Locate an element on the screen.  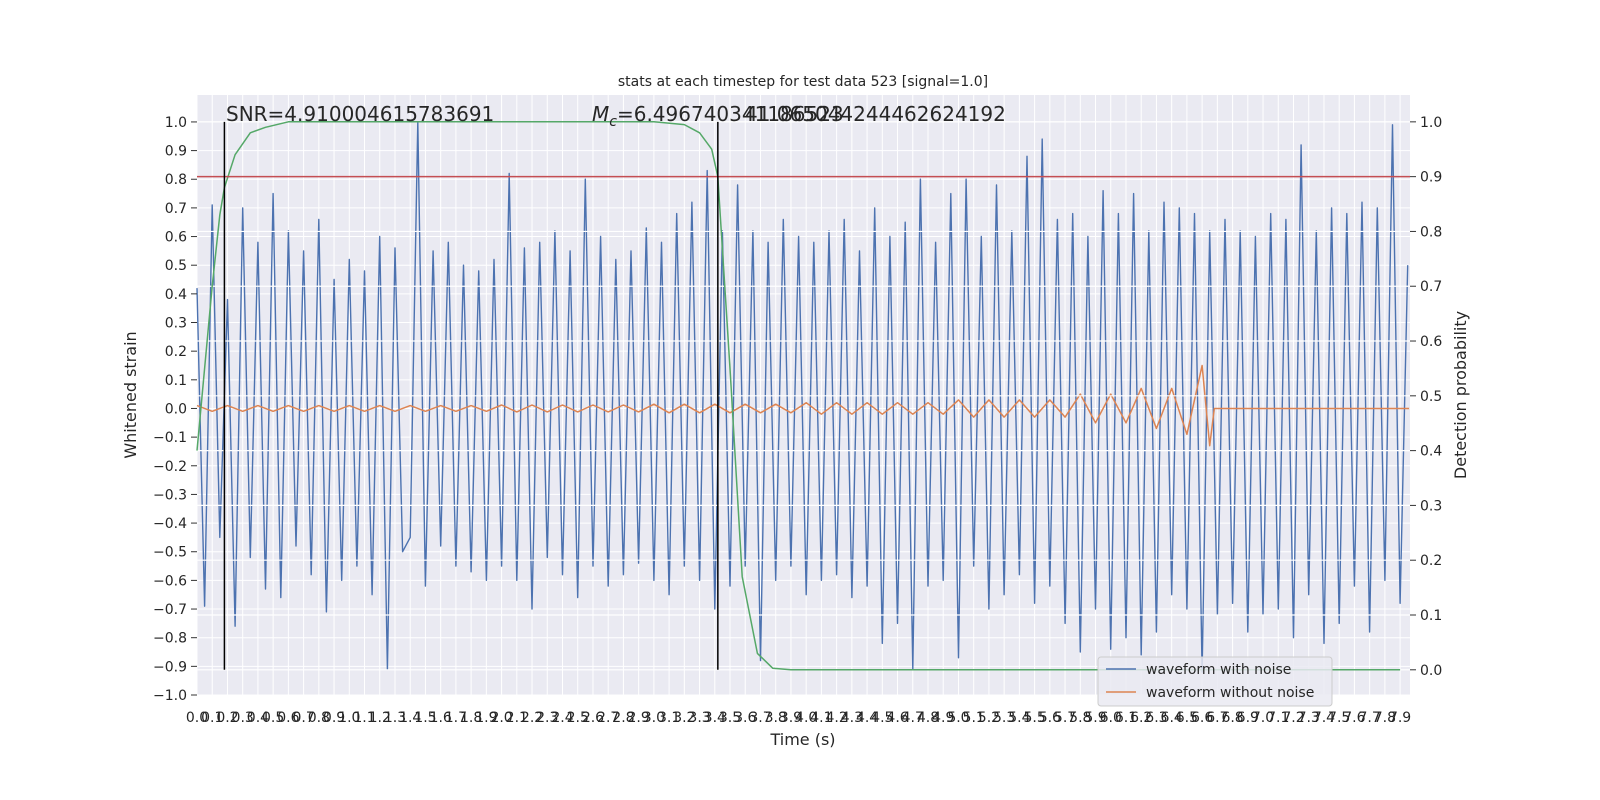
x-tick-label: 1.4 is located at coordinates (410, 718).